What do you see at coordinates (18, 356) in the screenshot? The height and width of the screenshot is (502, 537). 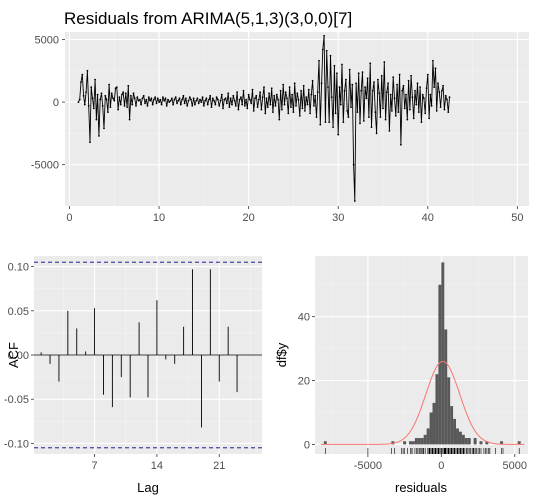 I see `y-tick-label: 0.00` at bounding box center [18, 356].